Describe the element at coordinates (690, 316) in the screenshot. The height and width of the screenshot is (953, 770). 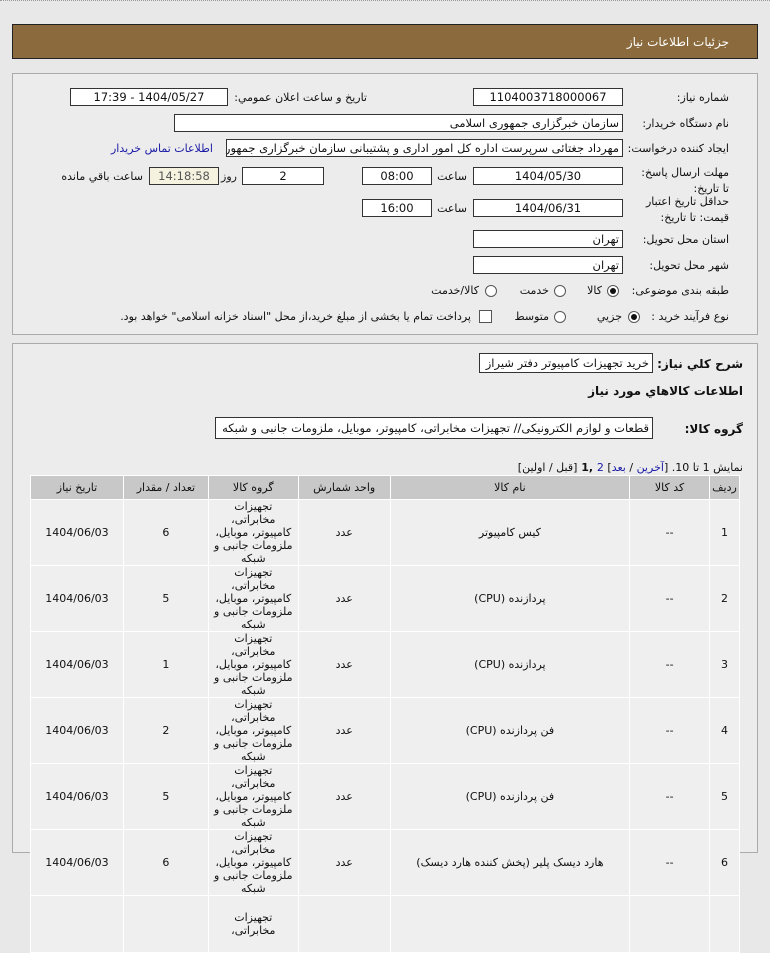
I see `process-label: نوع فرآيند خريد :` at that location.